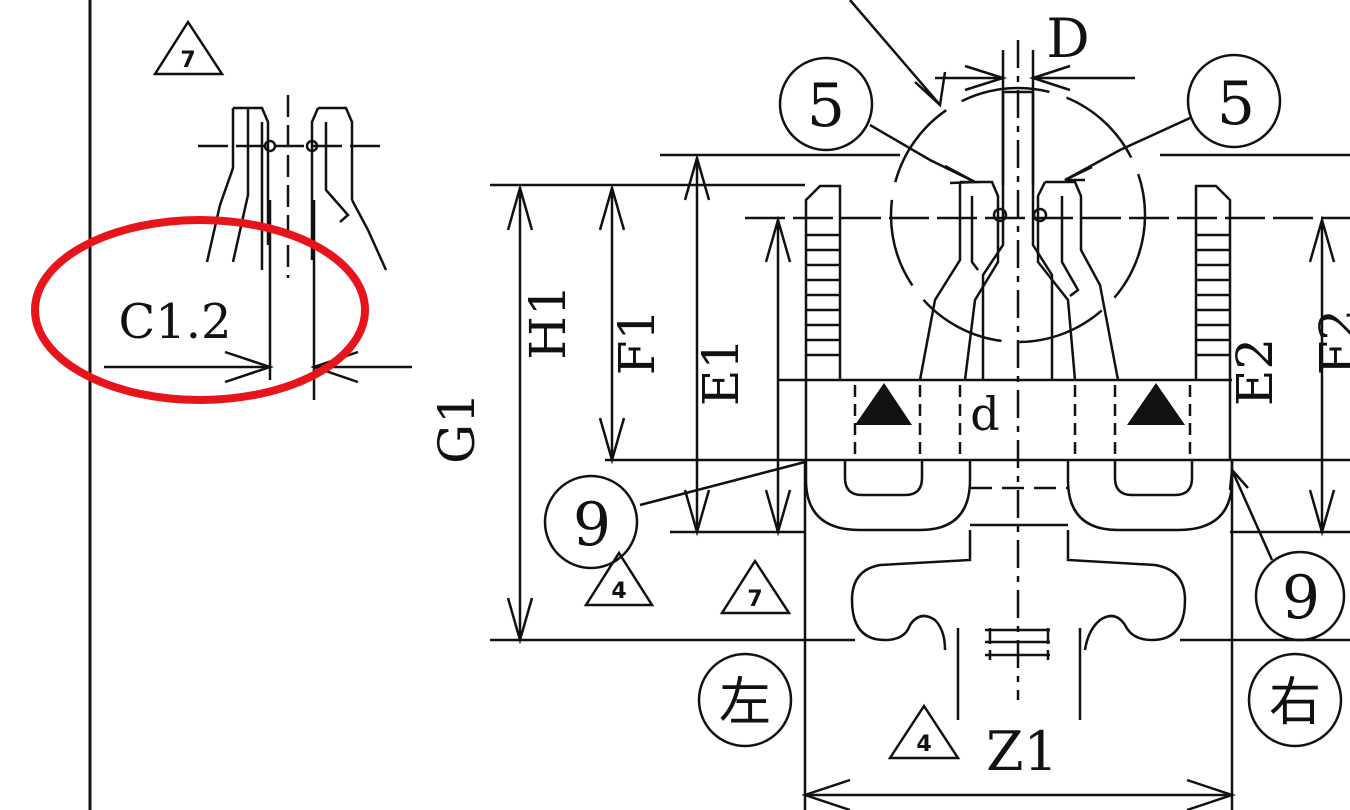 This screenshot has height=810, width=1350. I want to click on balloon-9-right-text: 9, so click(1301, 598).